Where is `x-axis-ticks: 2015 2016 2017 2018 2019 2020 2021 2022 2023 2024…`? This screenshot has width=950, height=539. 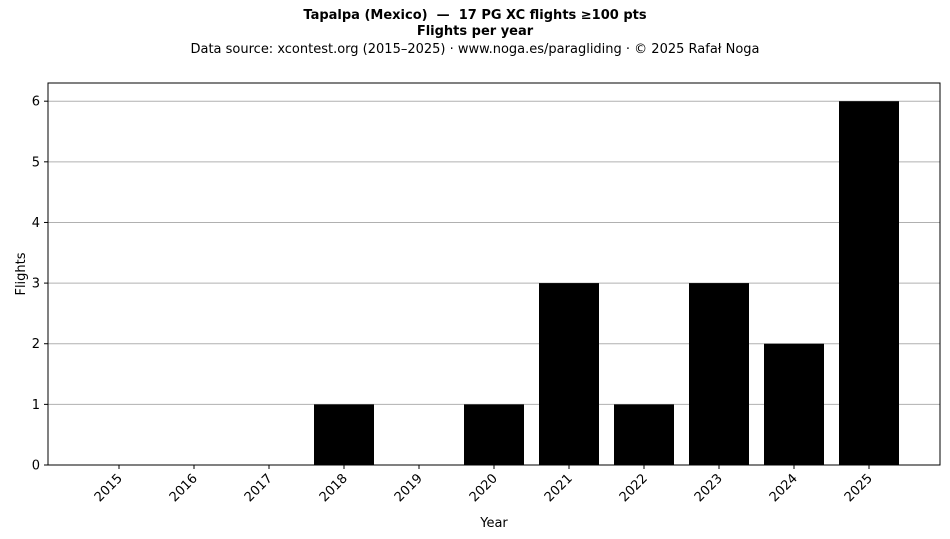 x-axis-ticks: 2015 2016 2017 2018 2019 2020 2021 2022 2023 2024… is located at coordinates (484, 485).